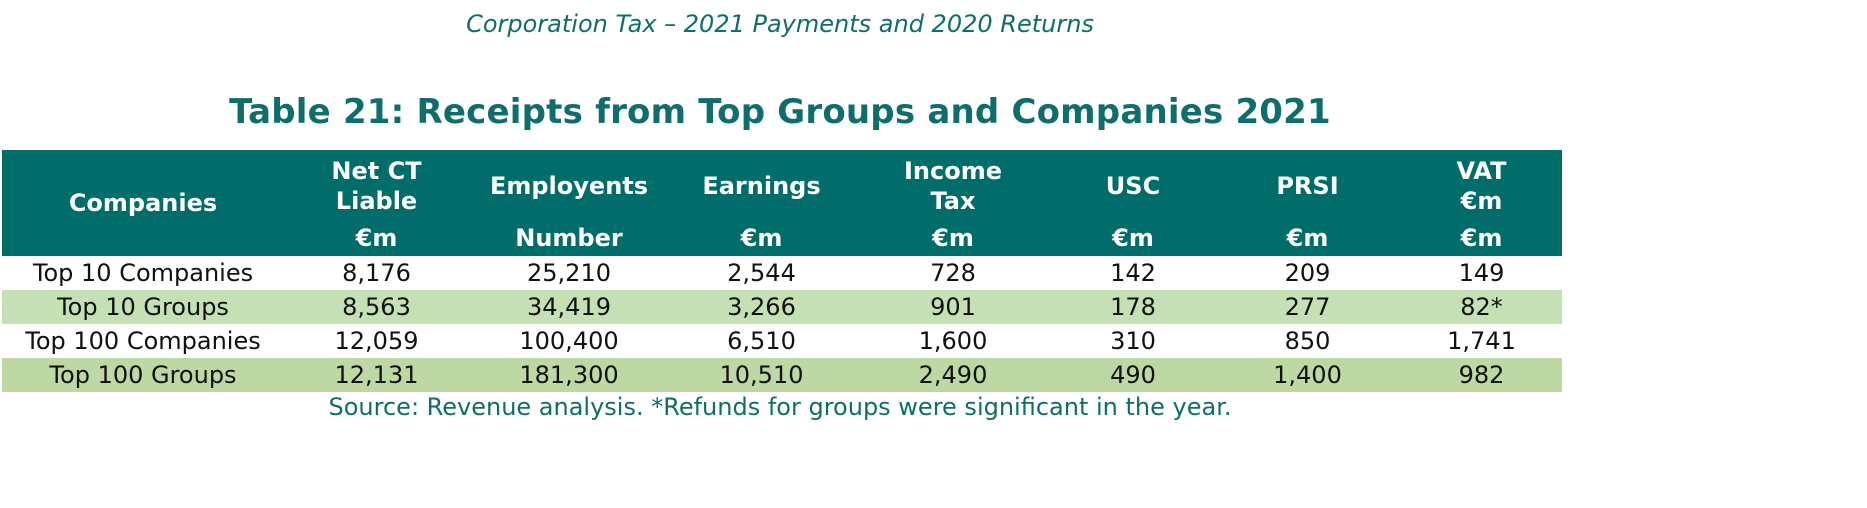  I want to click on header-unit-row: €m Number €m €m €m €m €m, so click(782, 239).